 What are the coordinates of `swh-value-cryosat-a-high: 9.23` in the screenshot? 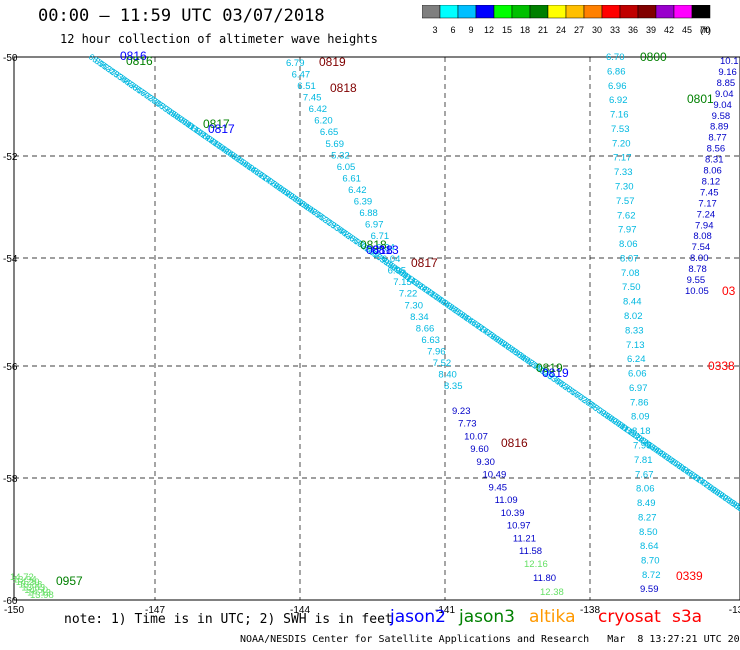 It's located at (461, 411).